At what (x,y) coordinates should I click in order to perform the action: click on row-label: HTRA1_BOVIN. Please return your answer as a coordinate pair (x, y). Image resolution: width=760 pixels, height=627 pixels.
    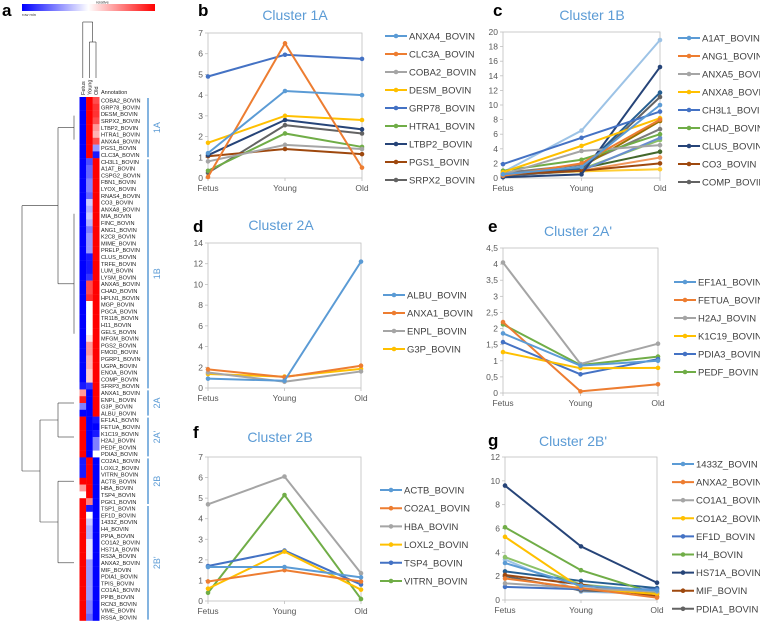
    Looking at the image, I should click on (120, 136).